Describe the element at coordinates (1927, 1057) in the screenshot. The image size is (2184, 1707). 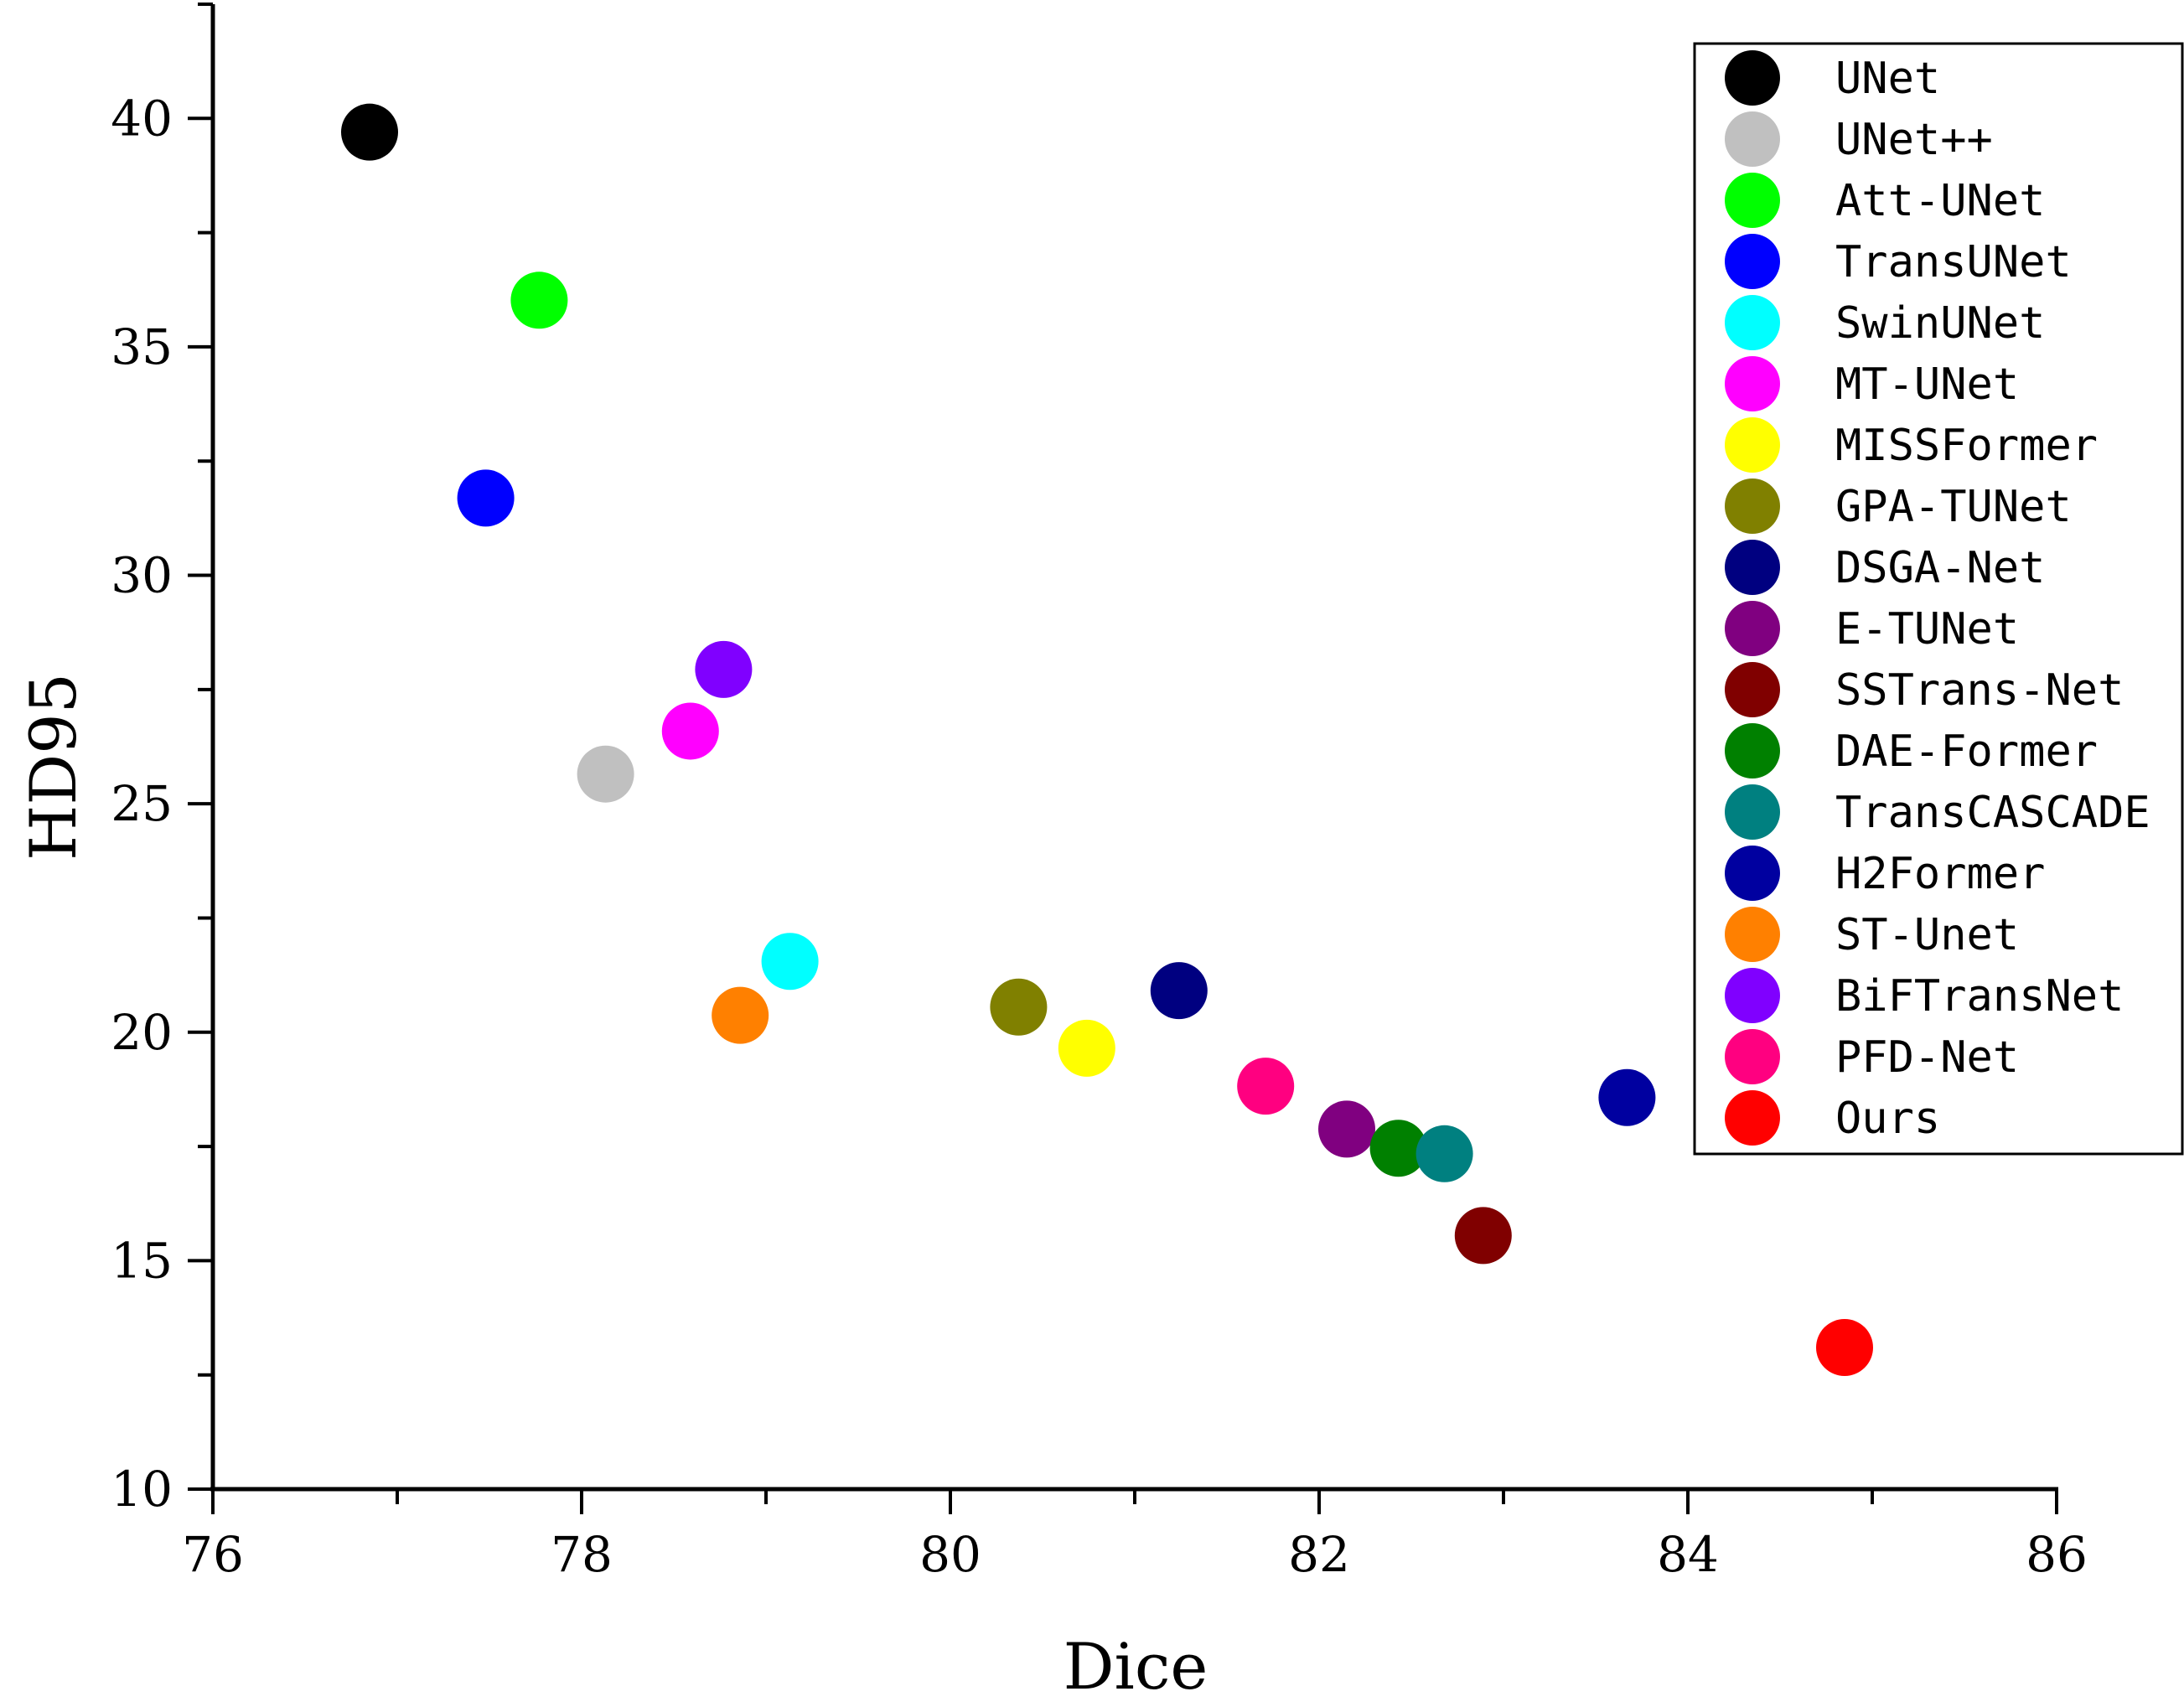
I see `legend-label: PFD-Net` at that location.